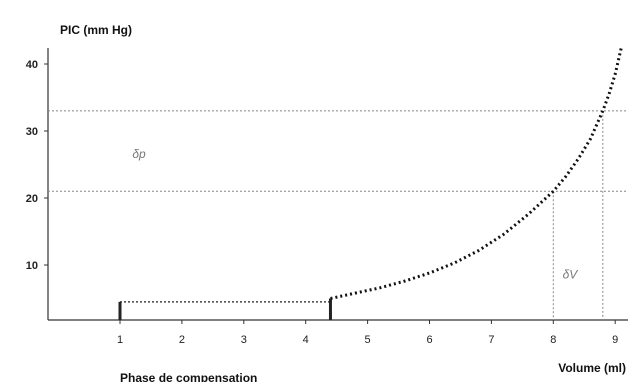 The image size is (629, 382). Describe the element at coordinates (32, 266) in the screenshot. I see `y-tick-label: 10` at that location.